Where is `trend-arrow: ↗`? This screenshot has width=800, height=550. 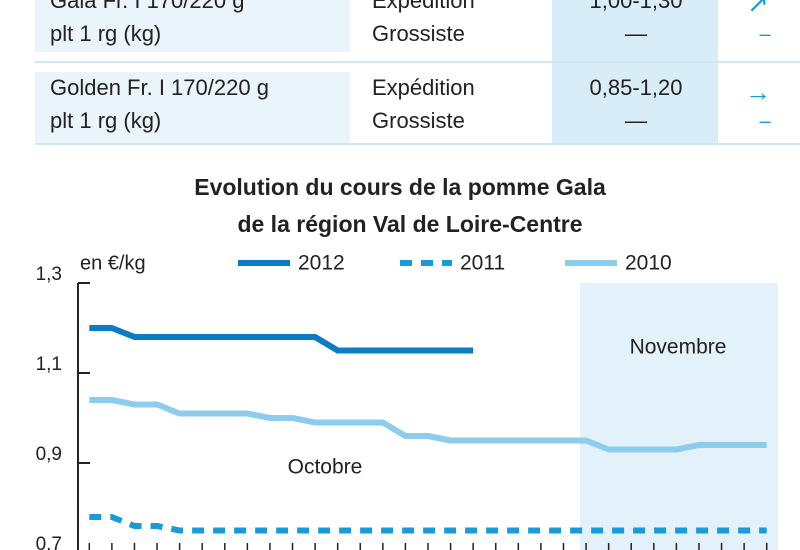
trend-arrow: ↗ is located at coordinates (758, 9).